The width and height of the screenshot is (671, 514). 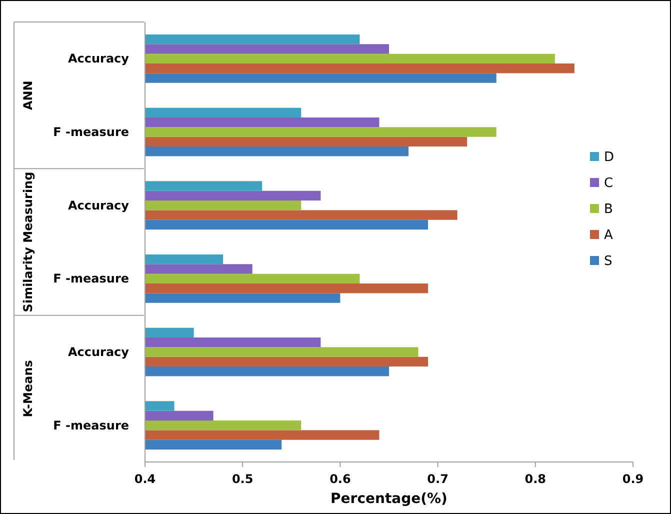 I want to click on legend-label: S, so click(x=608, y=261).